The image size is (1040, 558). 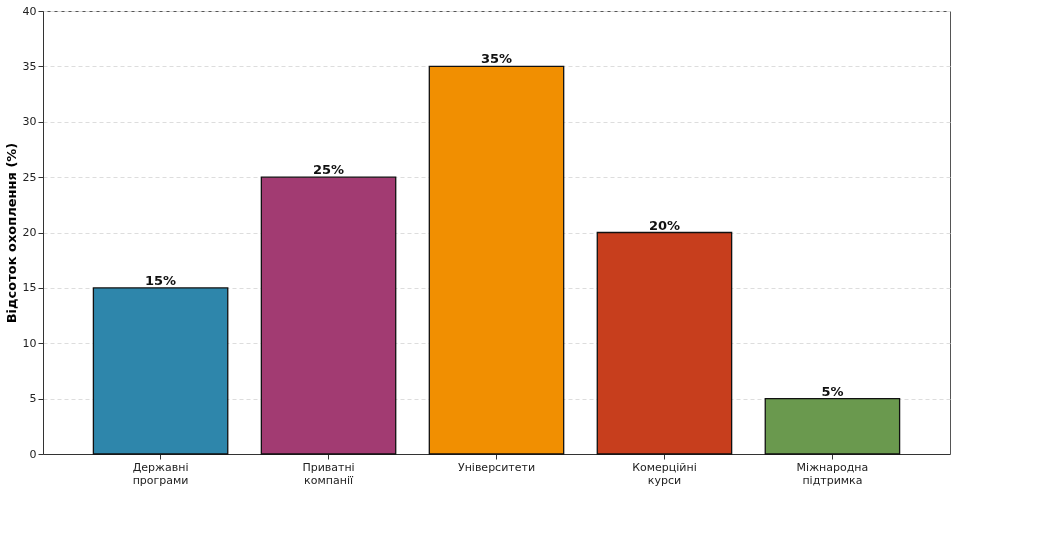 What do you see at coordinates (33, 399) in the screenshot?
I see `y-tick-label: 5` at bounding box center [33, 399].